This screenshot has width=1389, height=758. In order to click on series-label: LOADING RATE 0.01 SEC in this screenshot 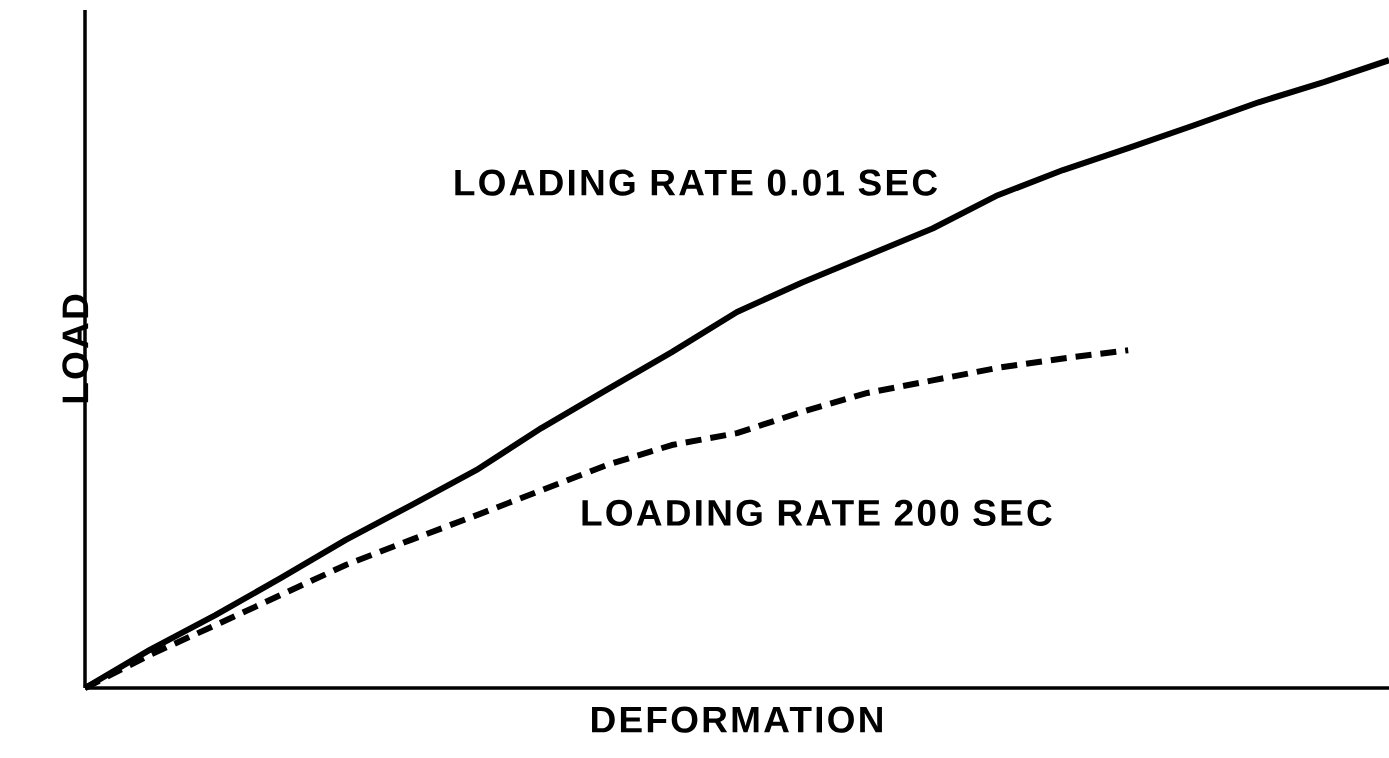, I will do `click(696, 182)`.